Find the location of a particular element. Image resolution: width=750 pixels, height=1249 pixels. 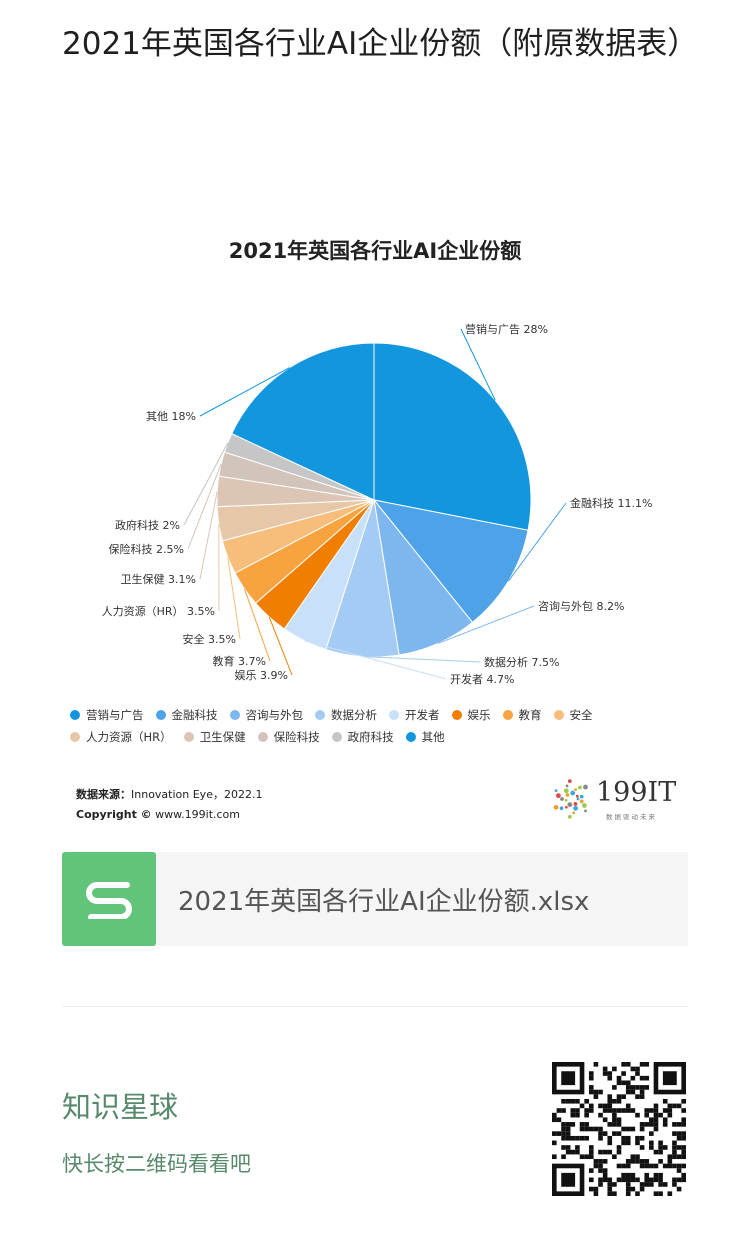

legend-label: 教育 is located at coordinates (530, 715).